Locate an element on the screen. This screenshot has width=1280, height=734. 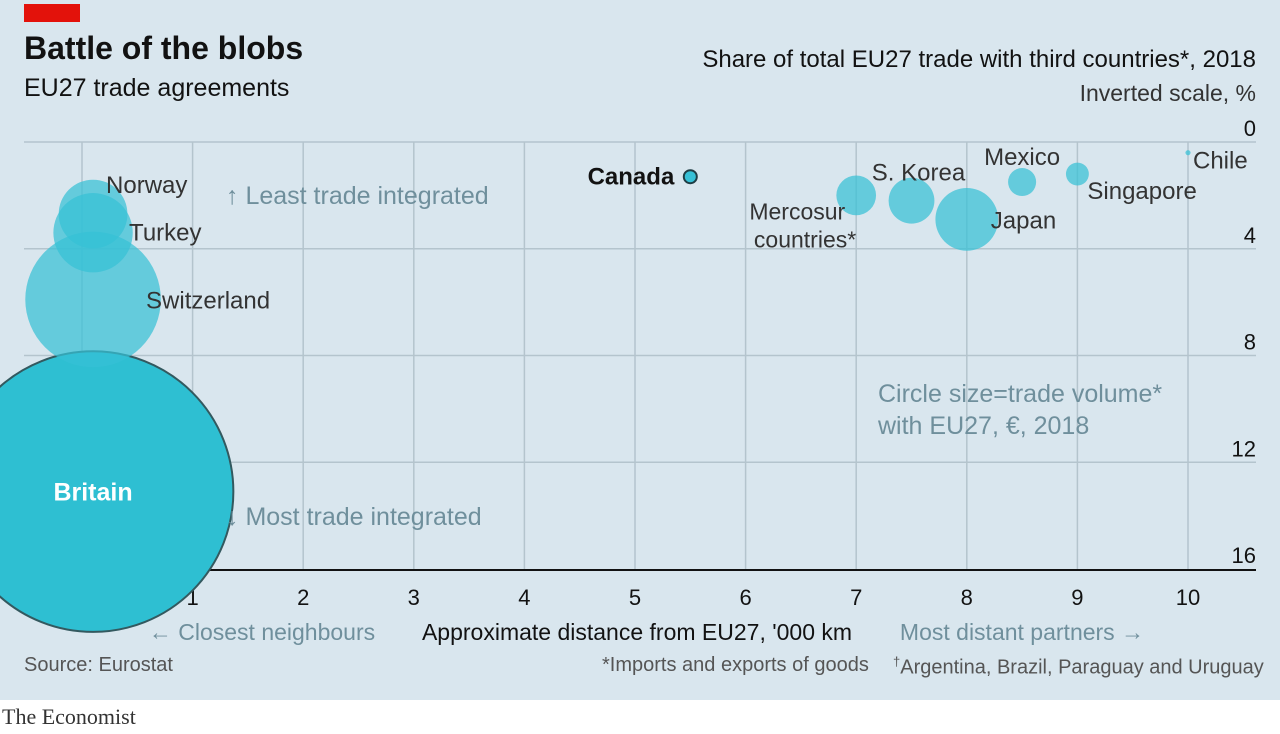
economist-logo: The Economist is located at coordinates (69, 716).